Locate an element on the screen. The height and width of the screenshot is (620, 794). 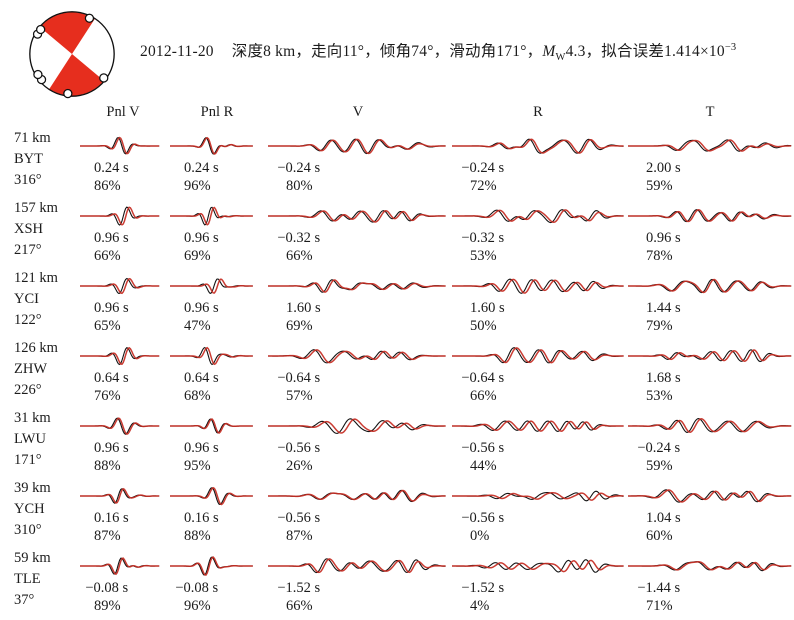
station-distance: 59 km is located at coordinates (32, 558).